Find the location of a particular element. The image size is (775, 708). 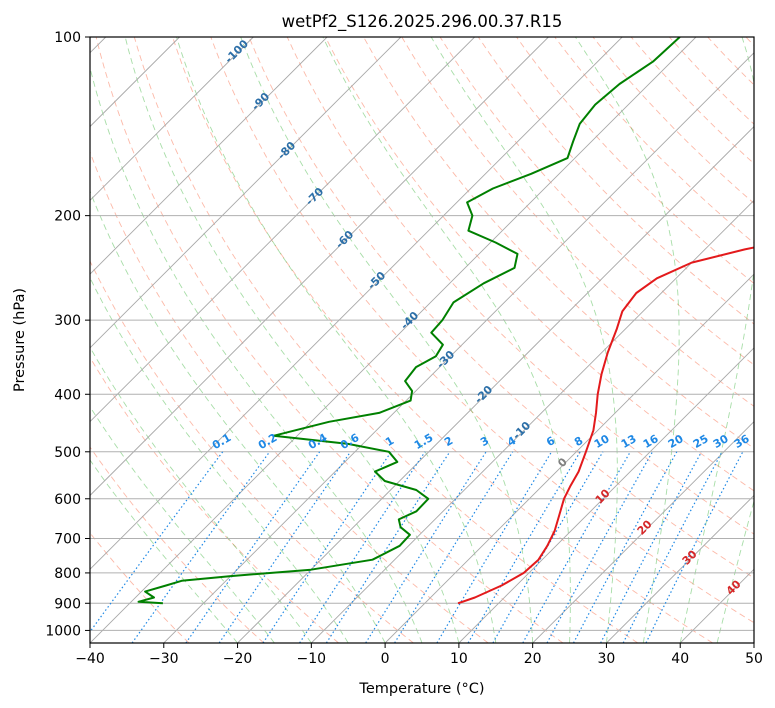

y-tick-label: 800 is located at coordinates (67, 574).